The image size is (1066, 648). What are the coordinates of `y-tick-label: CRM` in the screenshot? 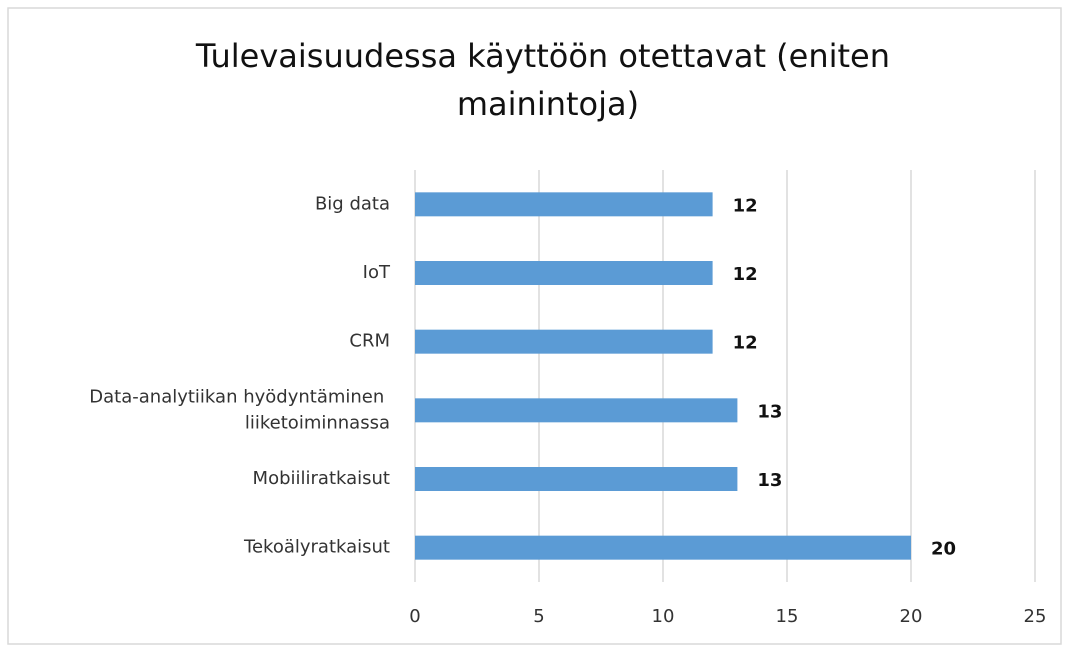 It's located at (369, 341).